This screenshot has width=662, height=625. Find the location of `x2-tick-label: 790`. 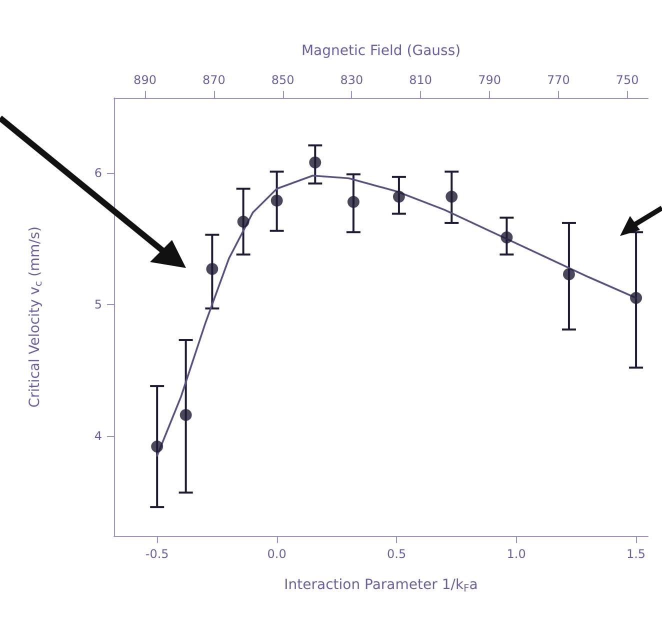

x2-tick-label: 790 is located at coordinates (489, 80).